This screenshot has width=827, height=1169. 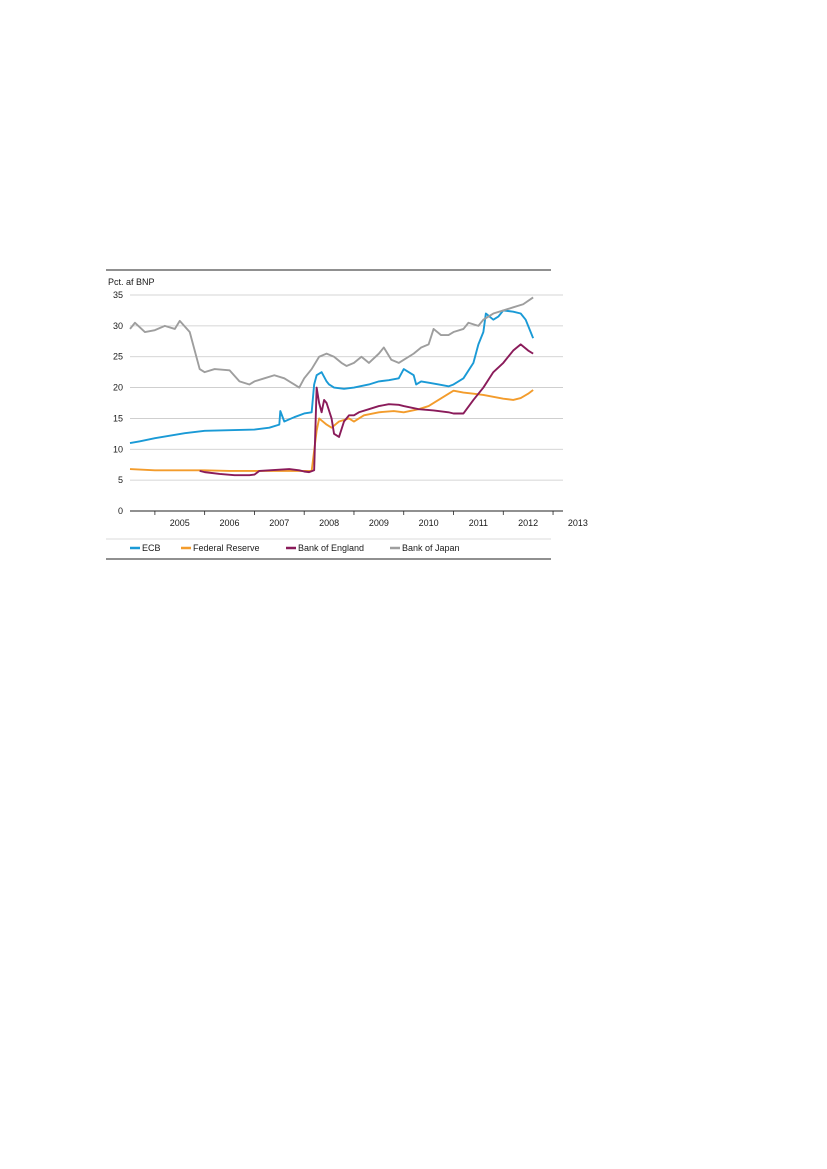 What do you see at coordinates (118, 449) in the screenshot?
I see `y-tick-label: 10` at bounding box center [118, 449].